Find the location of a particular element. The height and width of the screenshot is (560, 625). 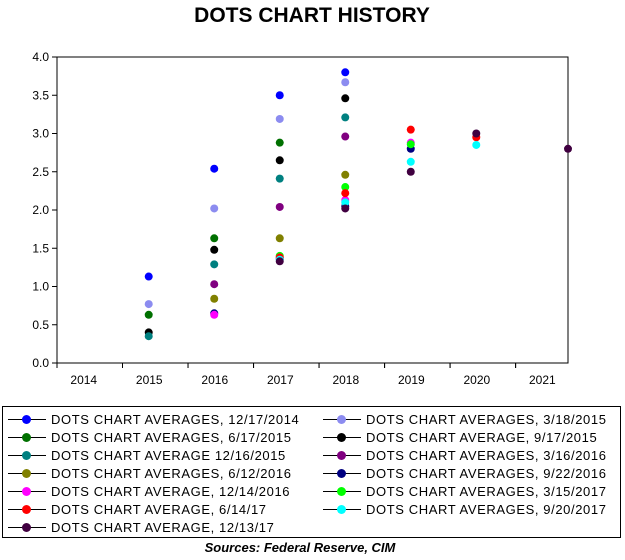

legend-item: DOTS CHART AVERAGE, 12/14/2016 is located at coordinates (152, 491).